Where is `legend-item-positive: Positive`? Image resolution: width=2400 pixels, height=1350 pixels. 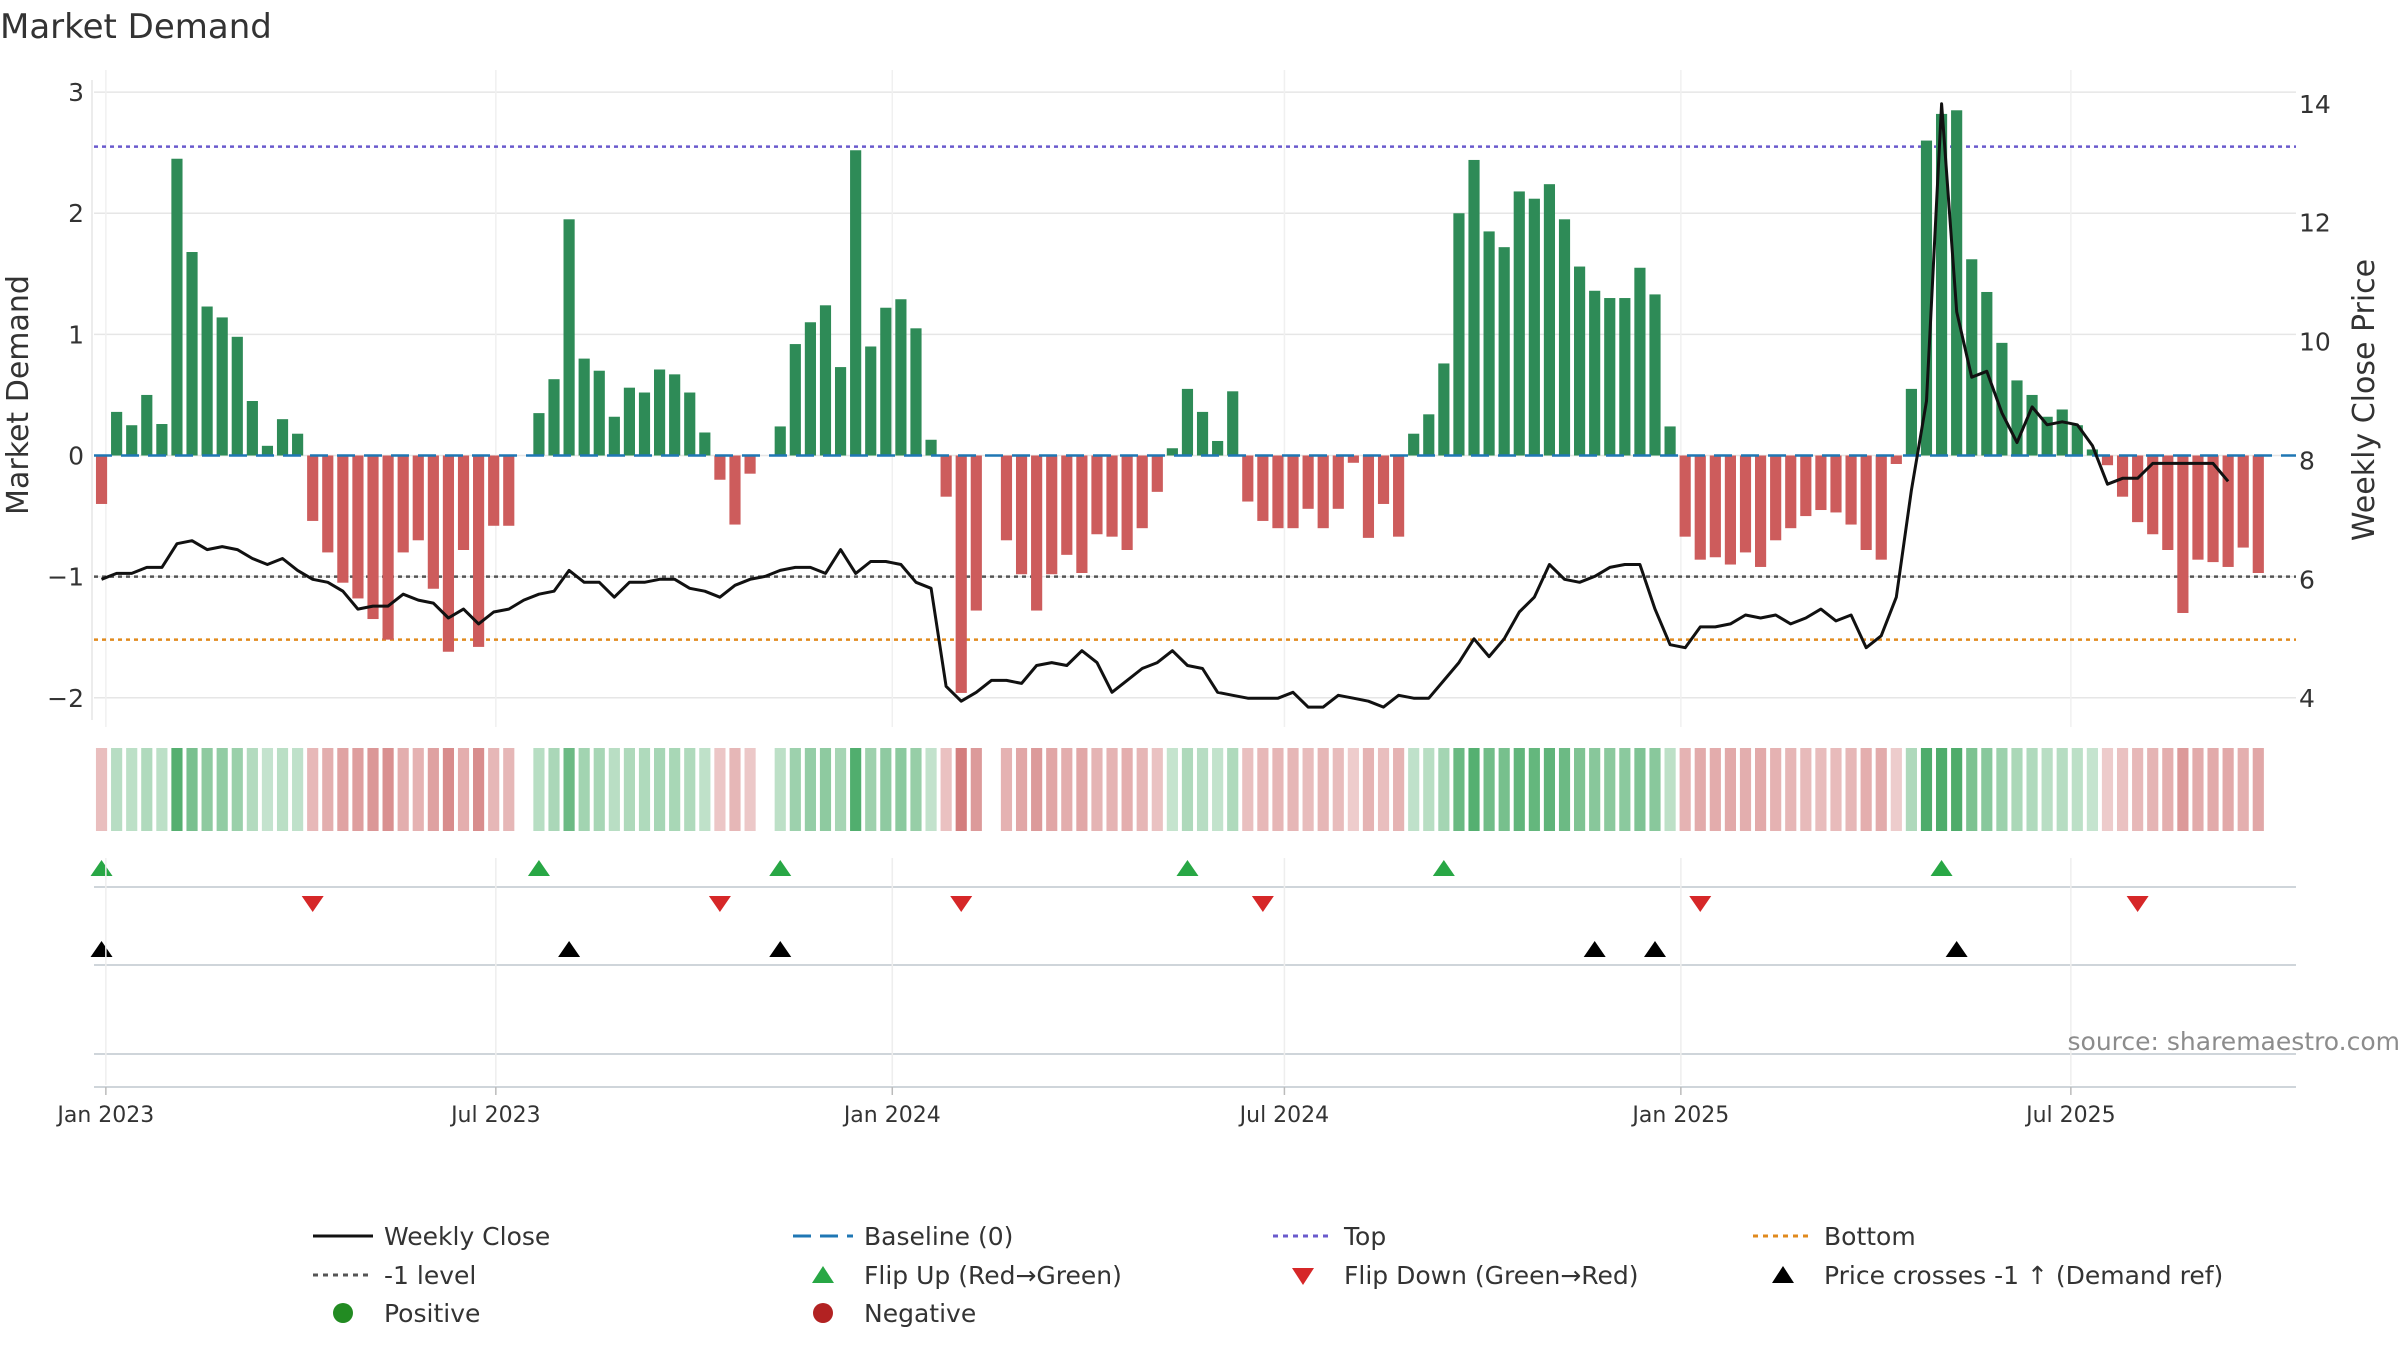
legend-item-positive: Positive is located at coordinates (406, 1313).